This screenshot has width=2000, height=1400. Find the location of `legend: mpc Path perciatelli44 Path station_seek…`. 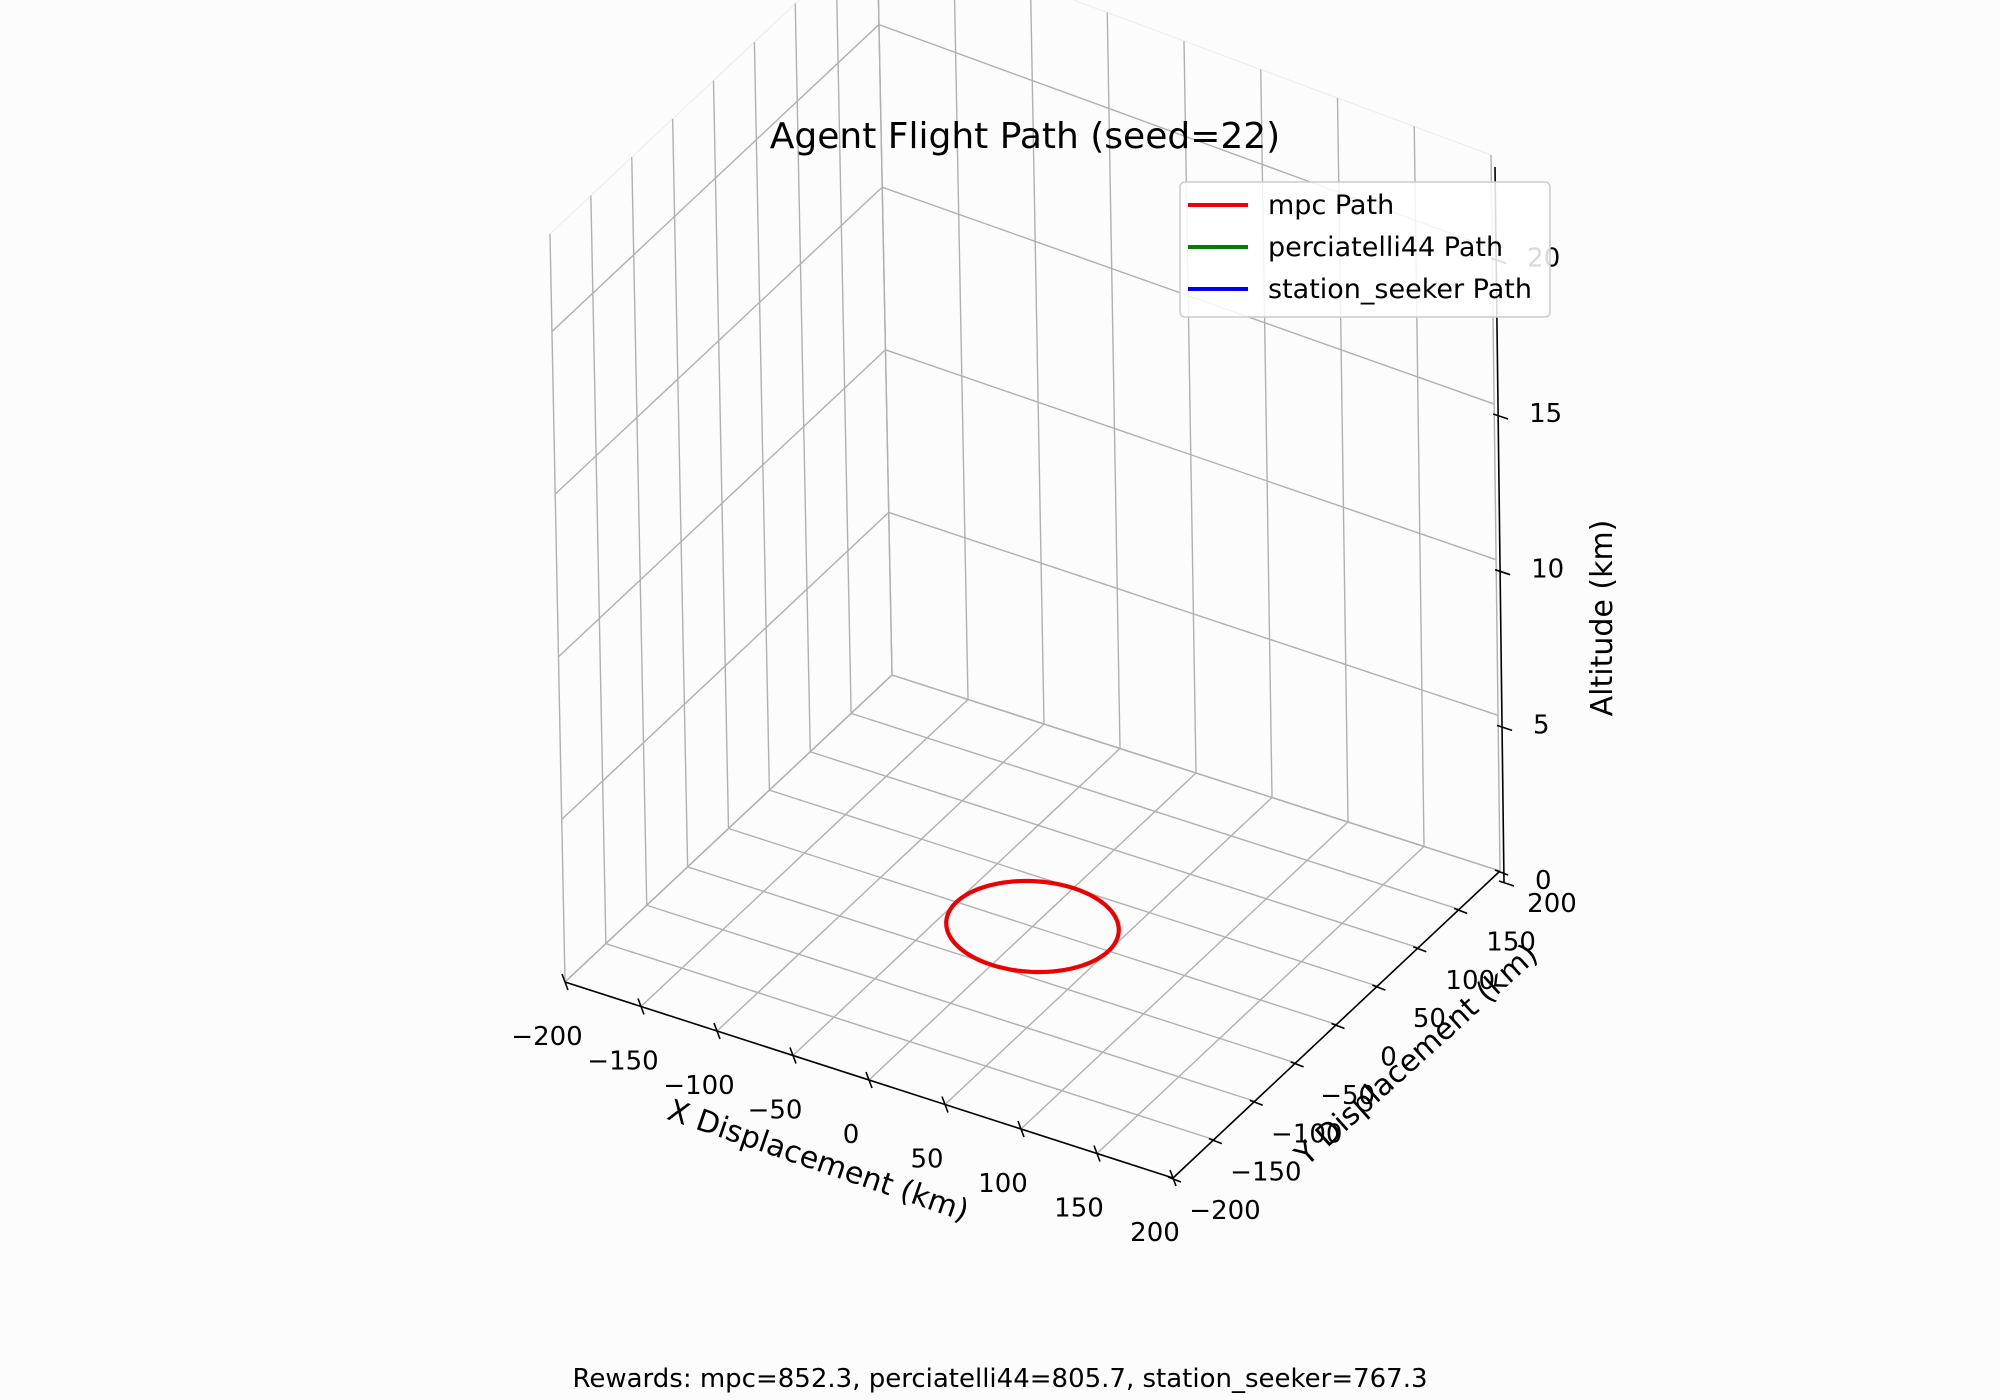

legend: mpc Path perciatelli44 Path station_seek… is located at coordinates (1365, 249).